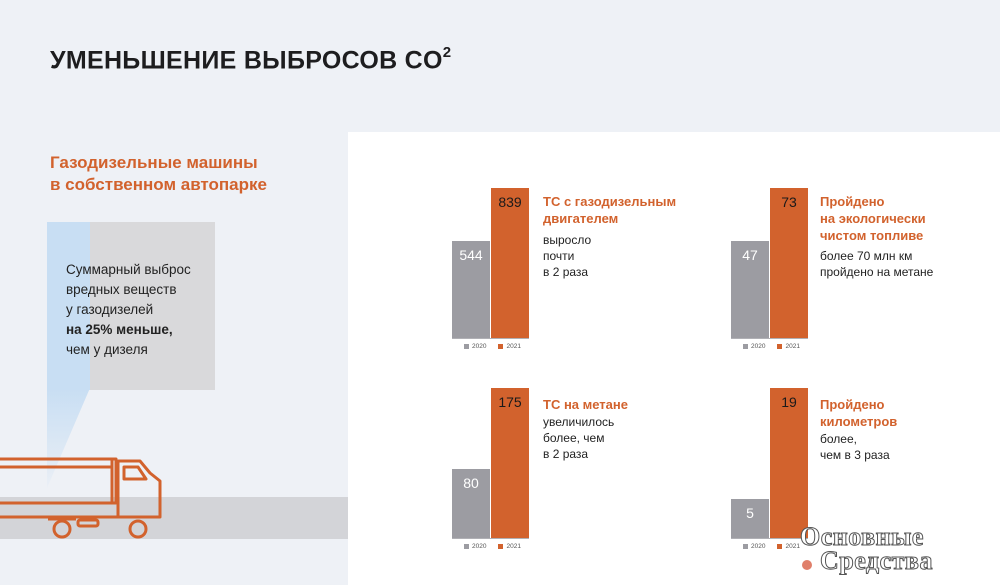  Describe the element at coordinates (110, 309) in the screenshot. I see `callout-line: у газодизелей` at that location.